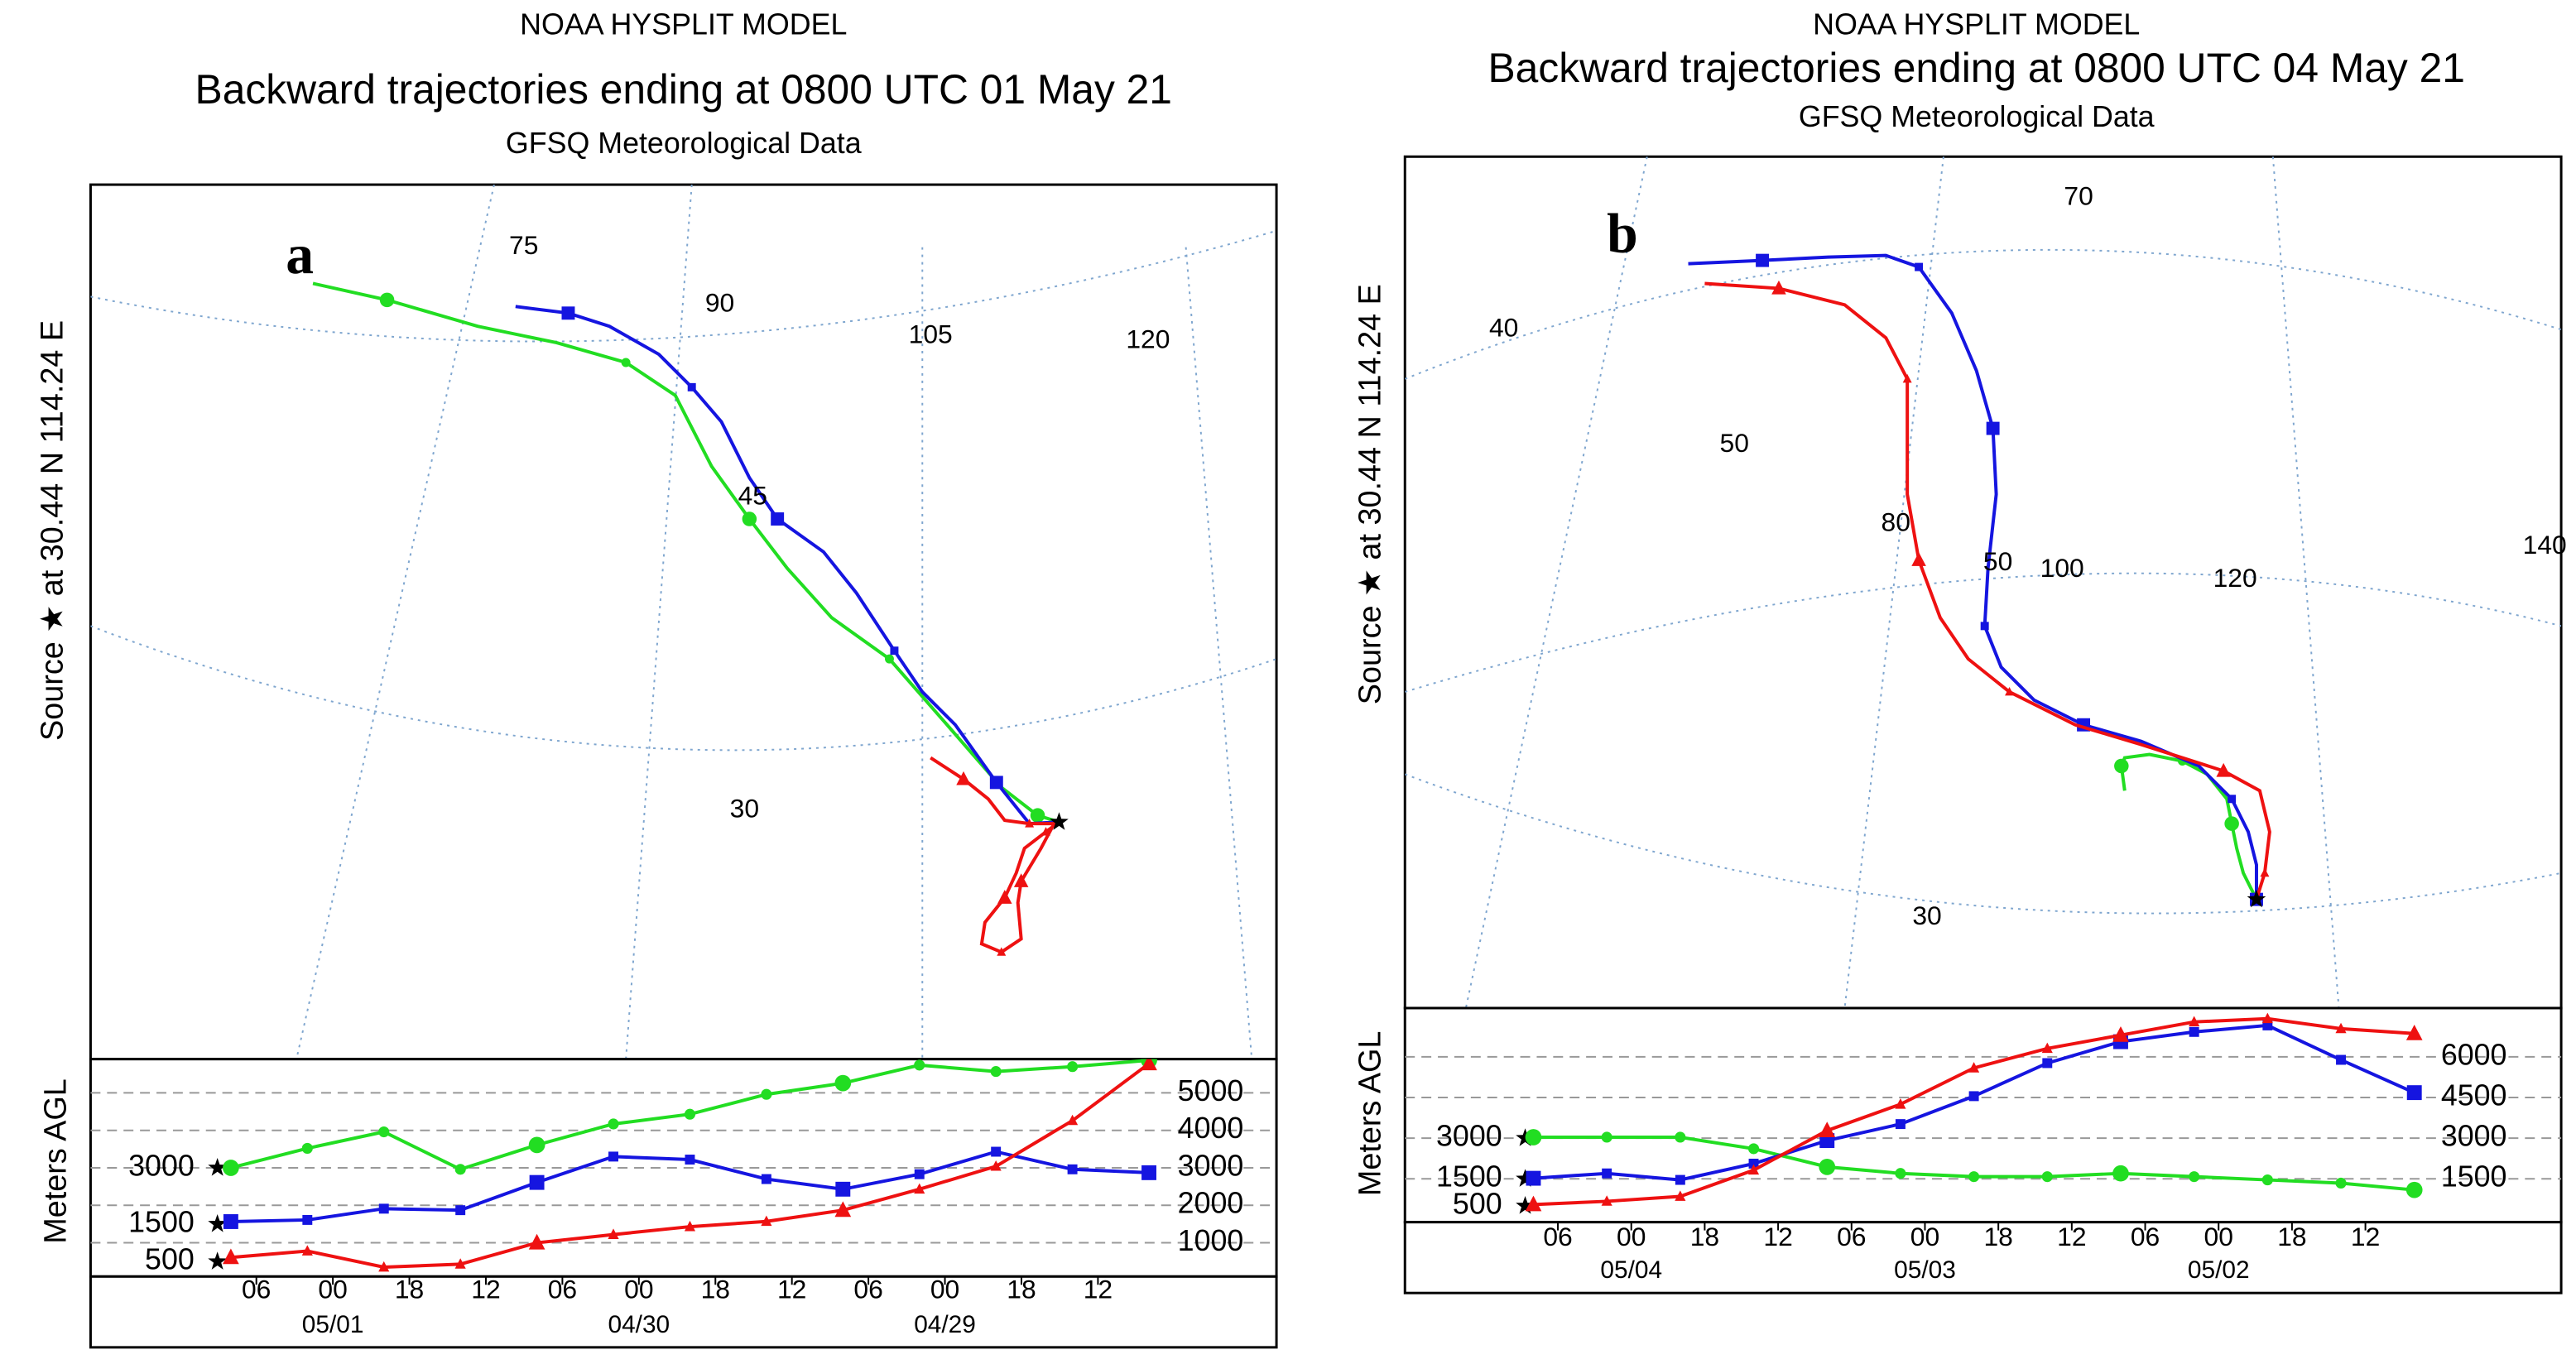 Image resolution: width=2576 pixels, height=1364 pixels. Describe the element at coordinates (752, 496) in the screenshot. I see `map-label: 45` at that location.